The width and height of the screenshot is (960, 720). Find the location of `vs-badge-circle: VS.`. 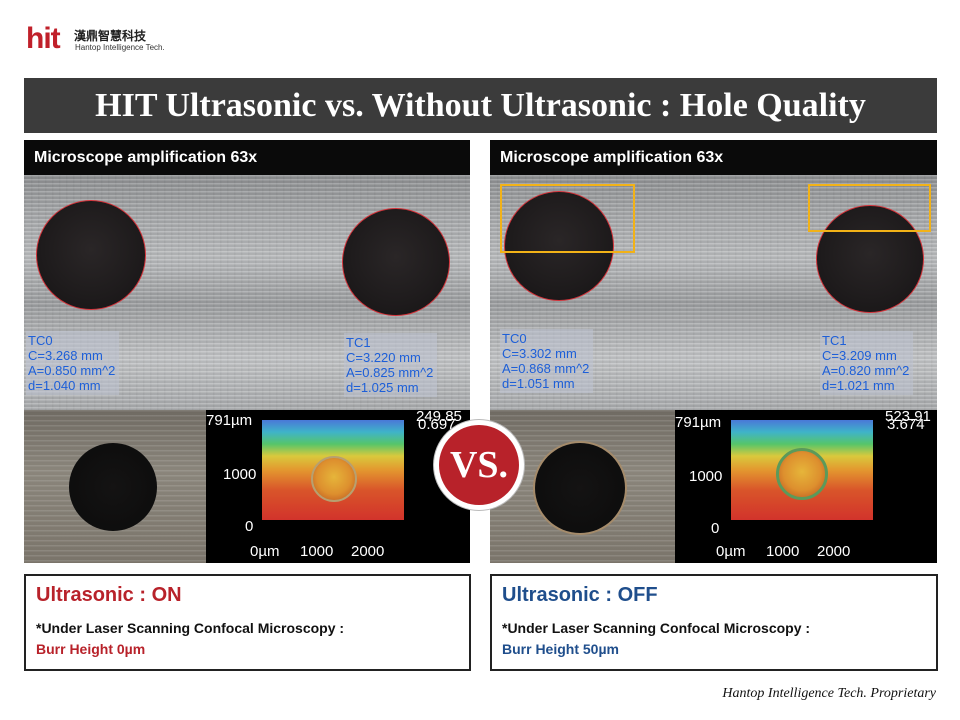

vs-badge-circle: VS. is located at coordinates (479, 465).